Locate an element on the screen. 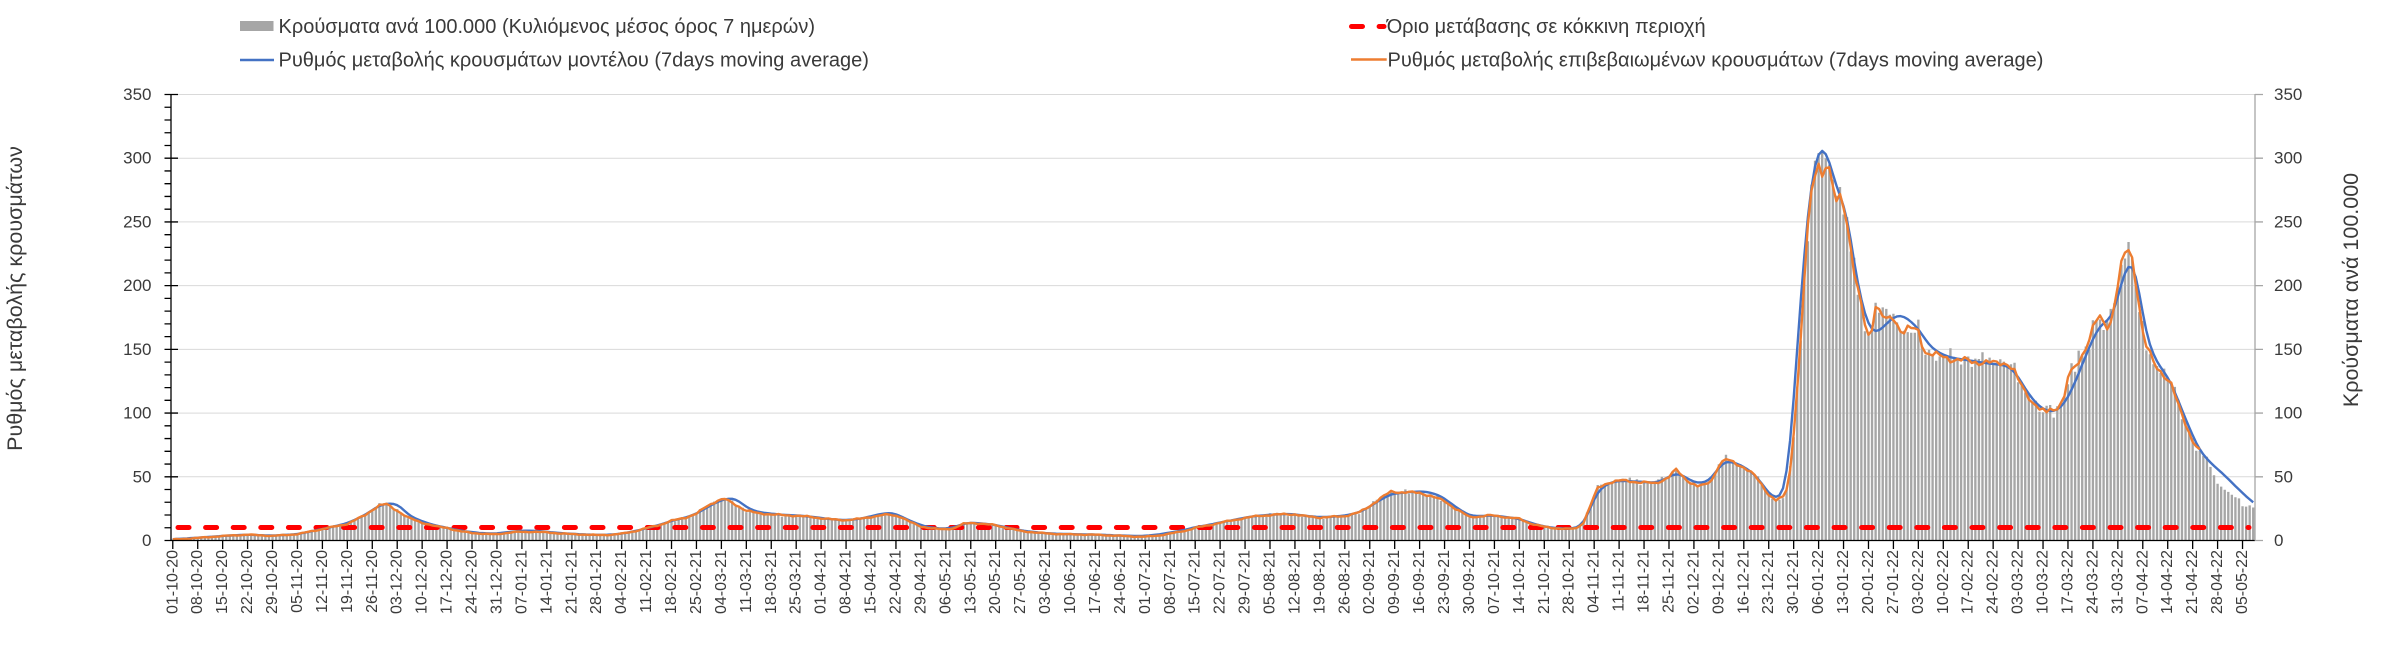  svg-text: 07-01-21 is located at coordinates (521, 582).